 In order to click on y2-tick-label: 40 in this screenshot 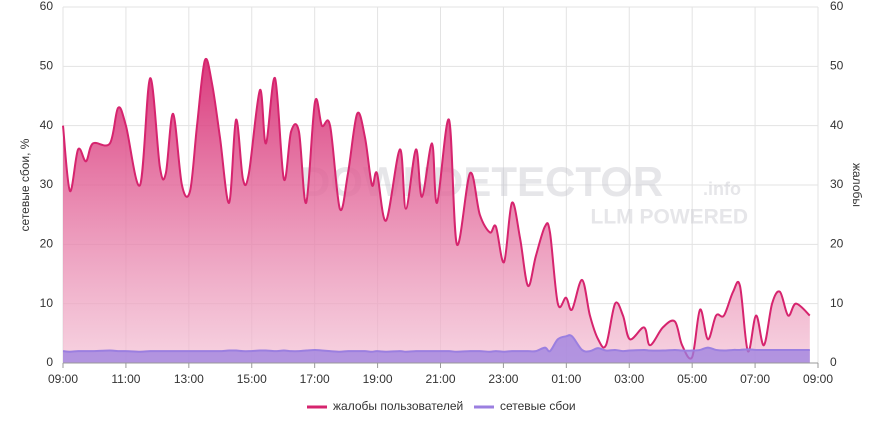, I will do `click(837, 125)`.